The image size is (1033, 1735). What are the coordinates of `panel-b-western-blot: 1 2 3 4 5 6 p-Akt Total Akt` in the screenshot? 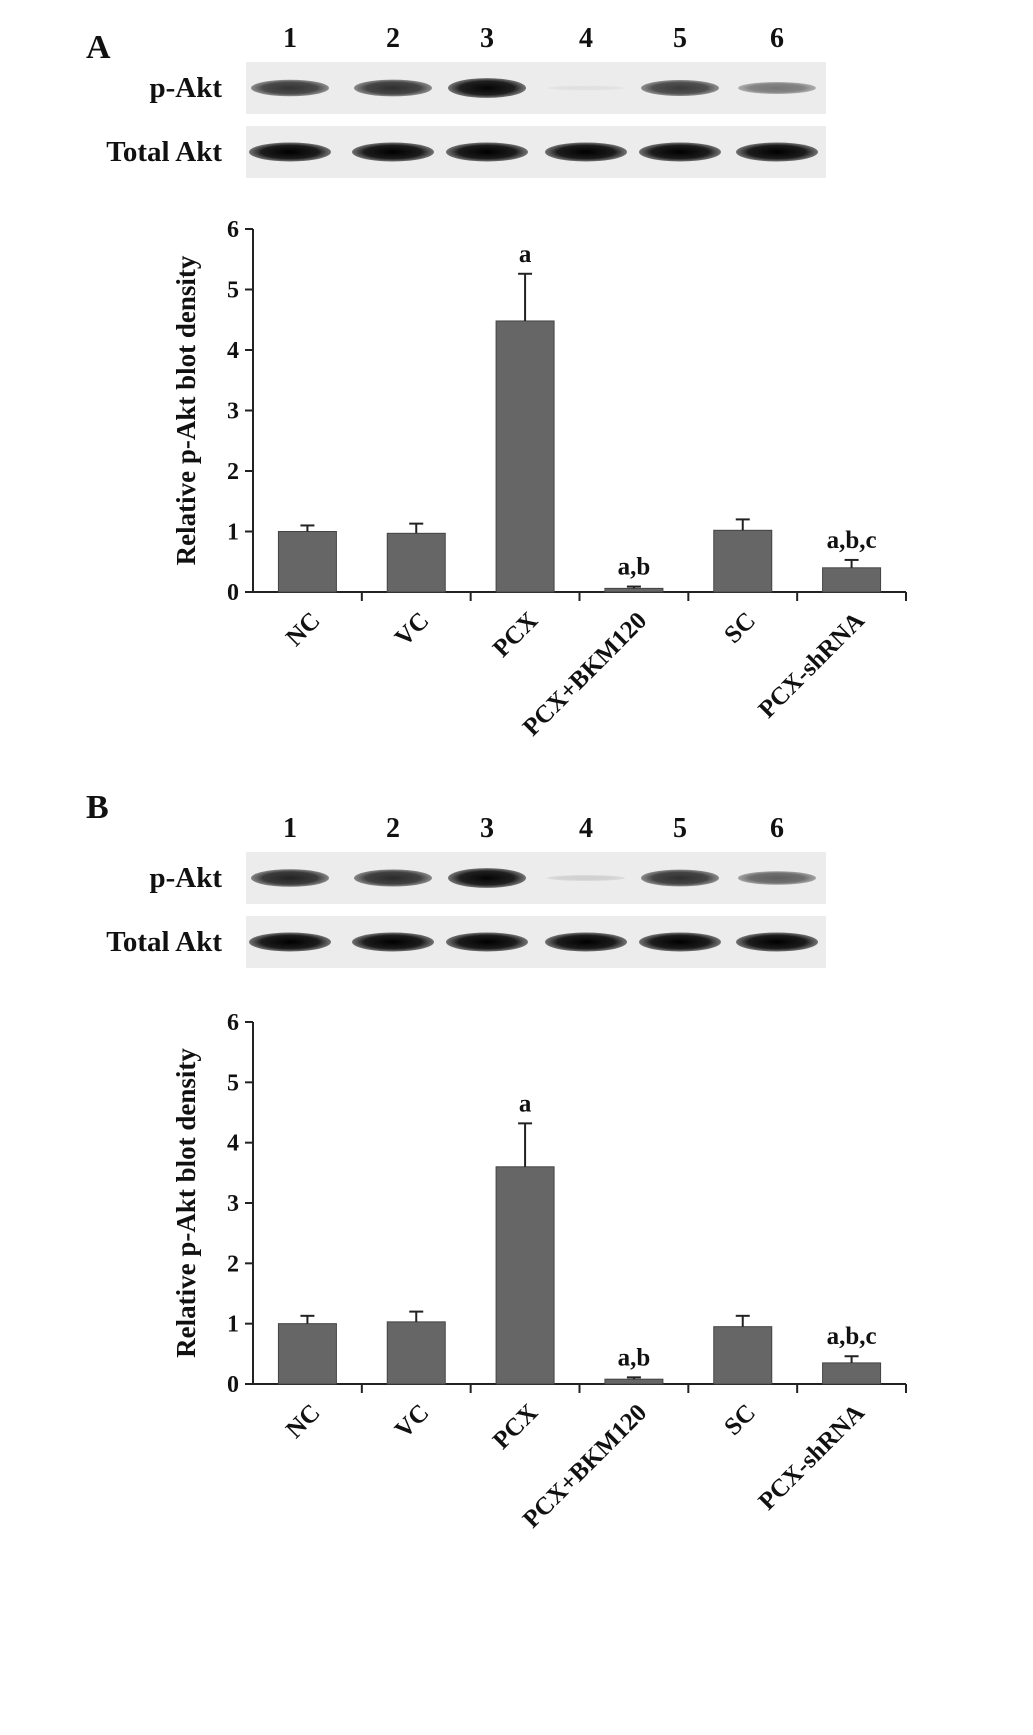 It's located at (466, 890).